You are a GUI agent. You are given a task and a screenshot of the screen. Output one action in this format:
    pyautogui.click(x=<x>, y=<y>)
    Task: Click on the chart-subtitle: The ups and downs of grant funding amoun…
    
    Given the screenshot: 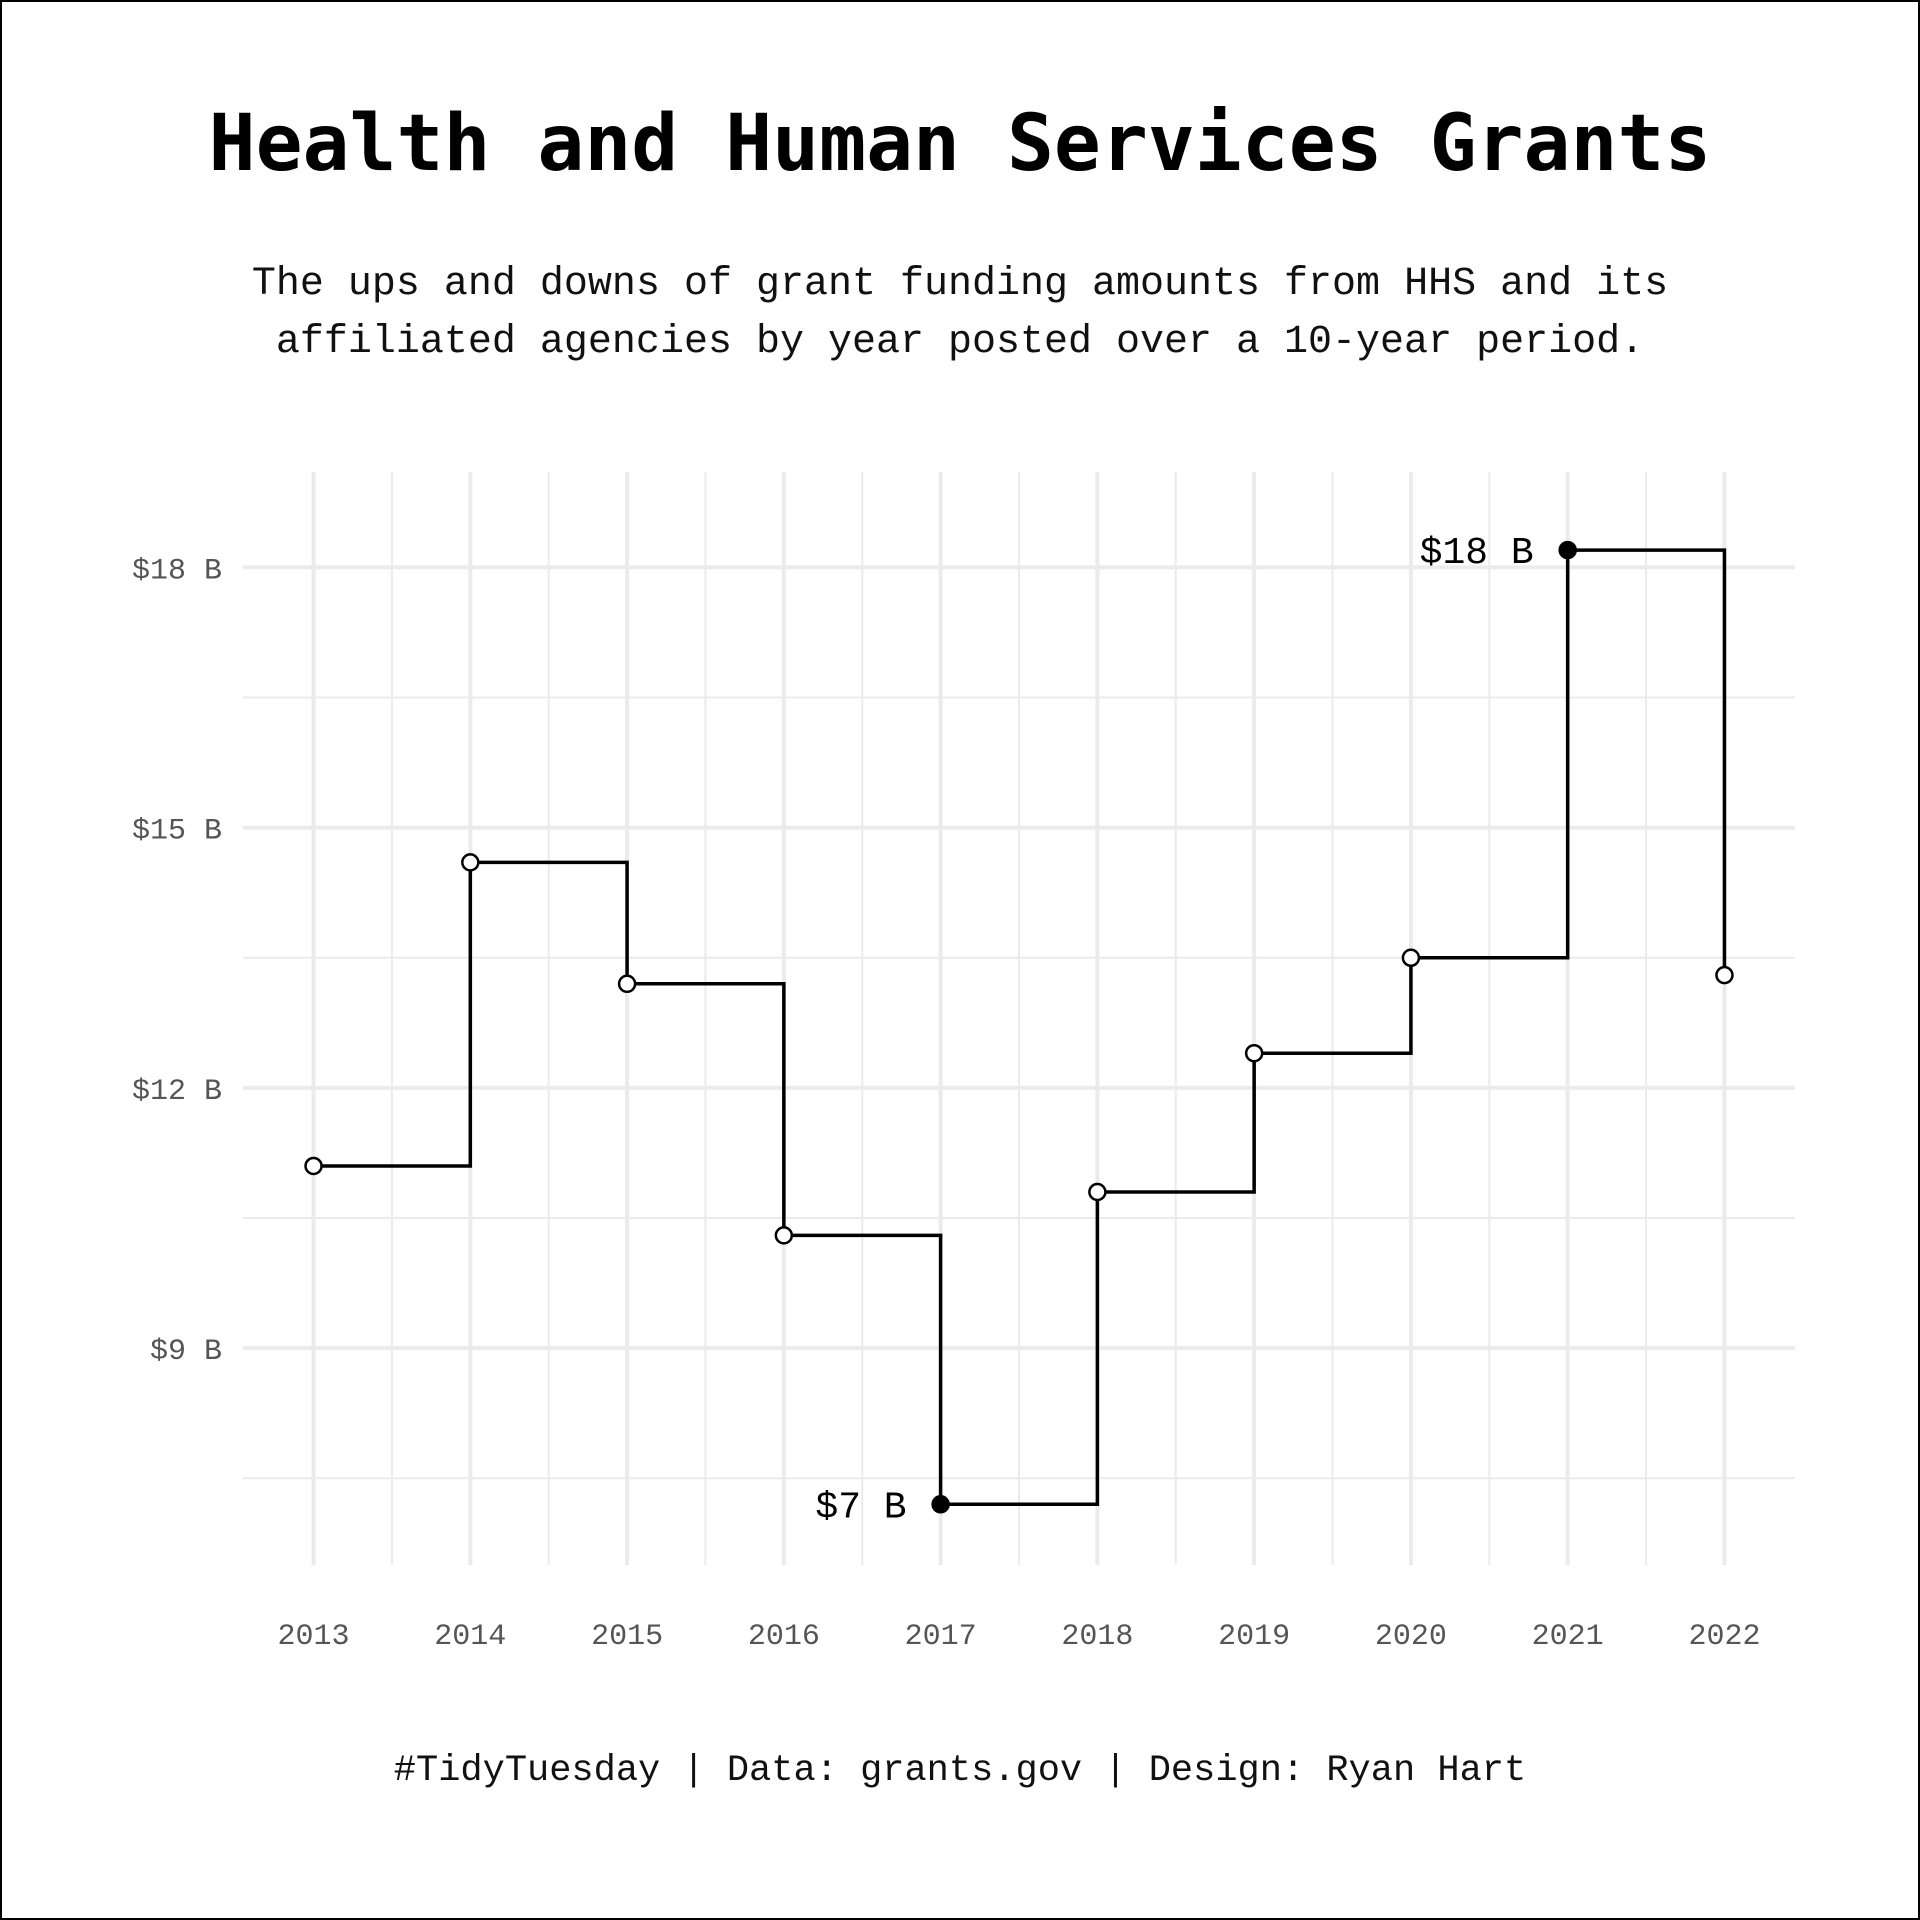 What is the action you would take?
    pyautogui.click(x=960, y=314)
    